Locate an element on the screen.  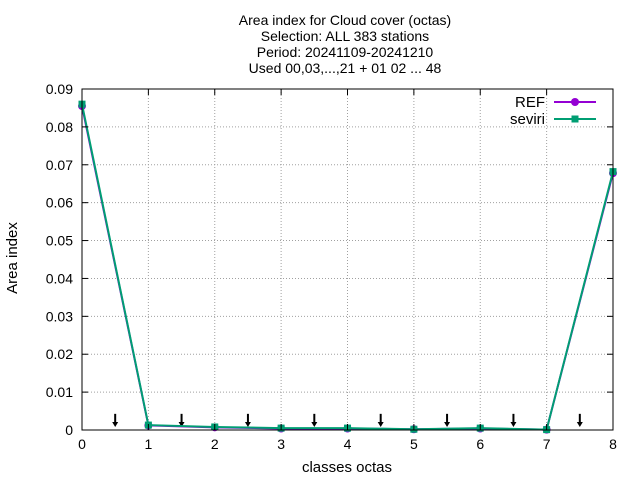
y-tick-label: 0.06 is located at coordinates (59, 203).